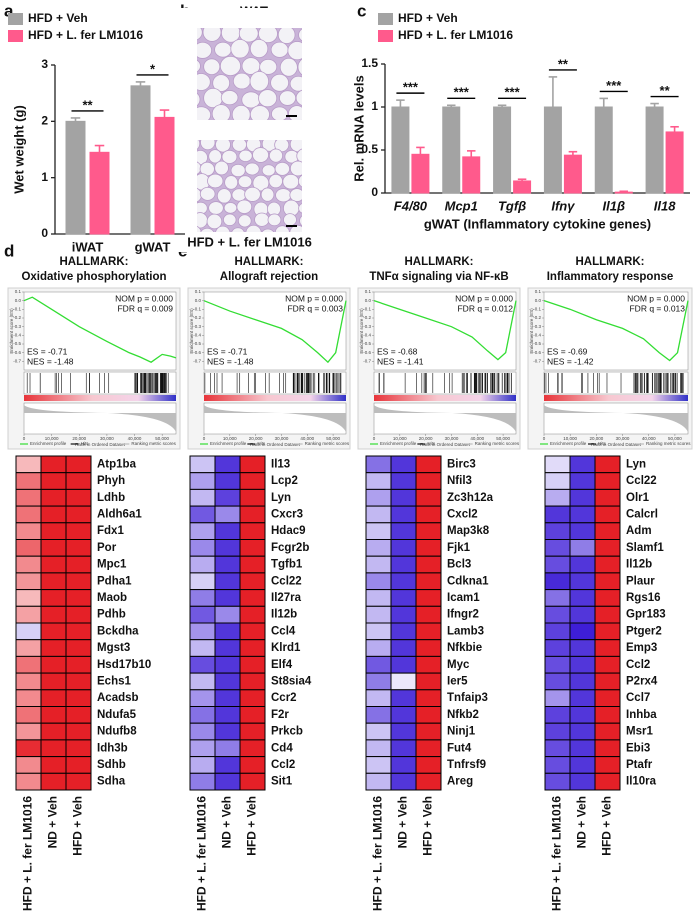 This screenshot has width=697, height=922. Describe the element at coordinates (512, 205) in the screenshot. I see `x-tick-label: Tgfβ` at that location.